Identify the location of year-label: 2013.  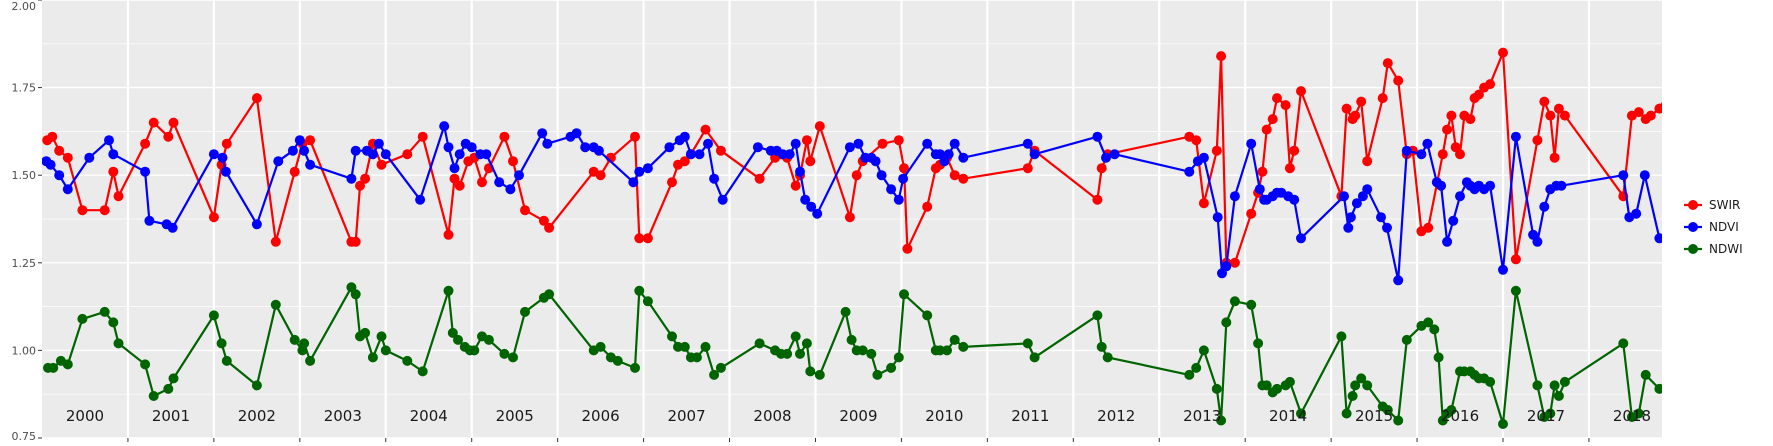
(1202, 416).